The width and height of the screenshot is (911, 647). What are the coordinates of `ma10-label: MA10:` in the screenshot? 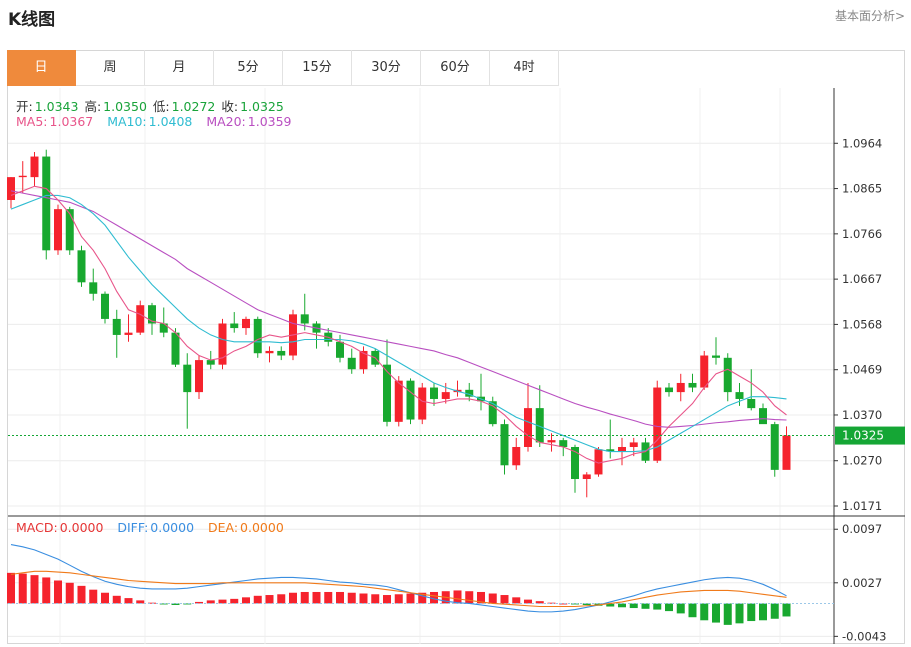 It's located at (127, 121).